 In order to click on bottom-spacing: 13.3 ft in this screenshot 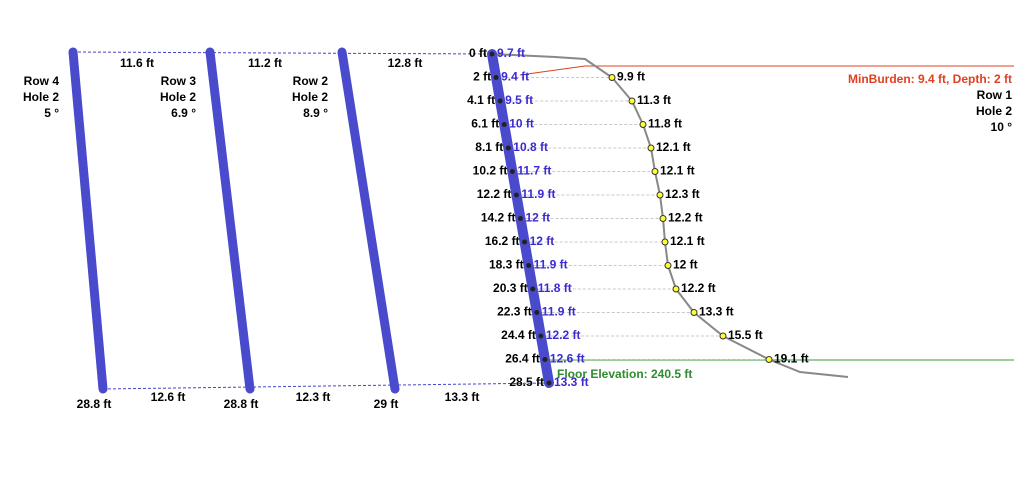, I will do `click(462, 397)`.